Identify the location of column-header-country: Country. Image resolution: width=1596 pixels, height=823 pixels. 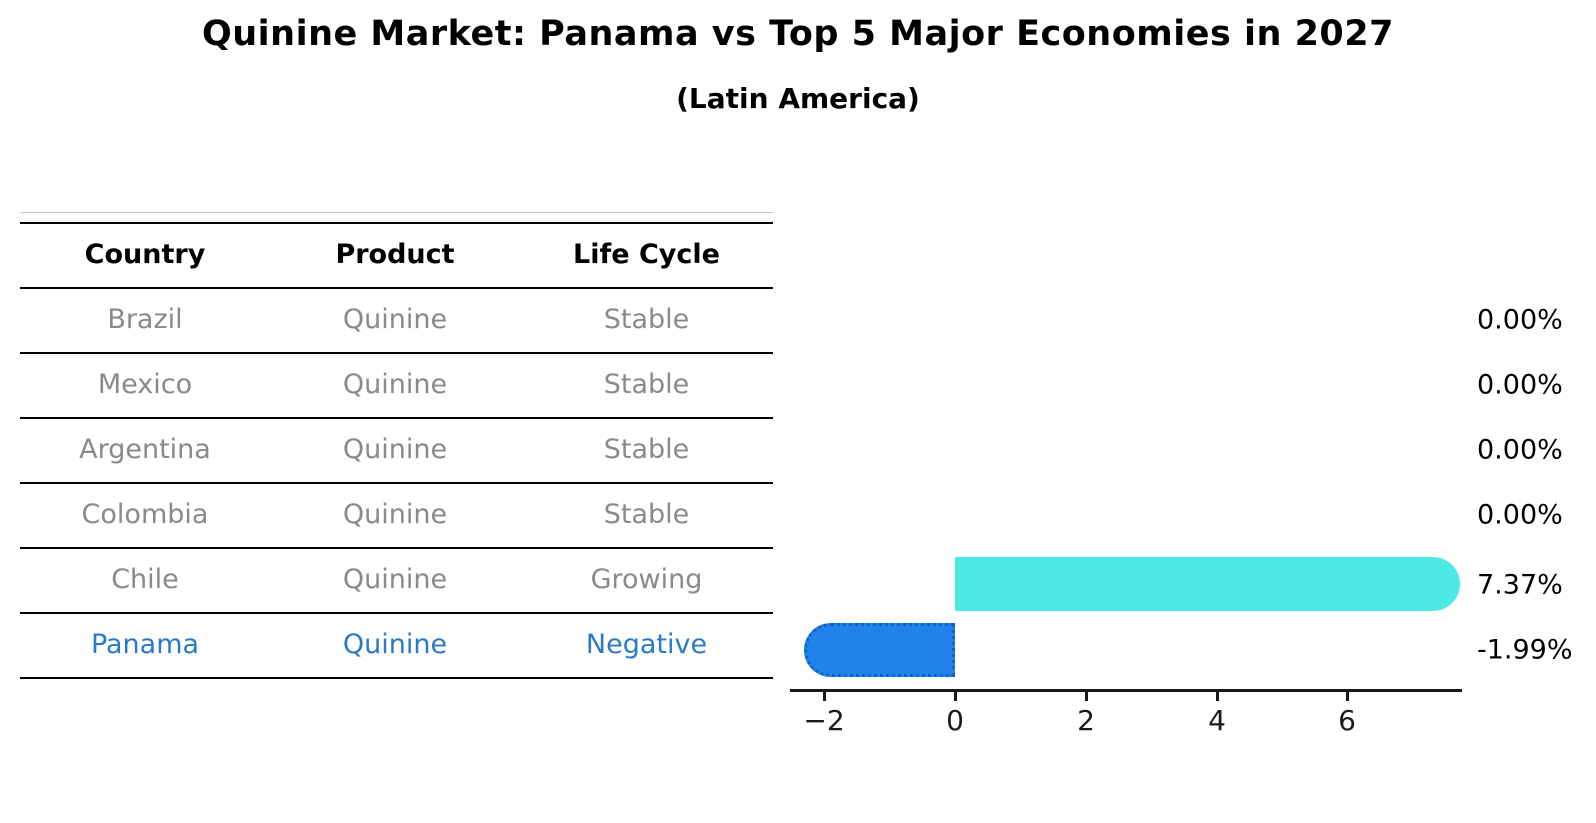
(145, 254).